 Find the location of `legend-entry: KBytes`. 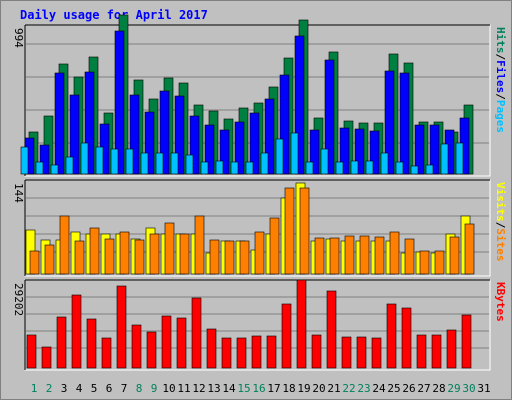

legend-entry: KBytes is located at coordinates (500, 302).